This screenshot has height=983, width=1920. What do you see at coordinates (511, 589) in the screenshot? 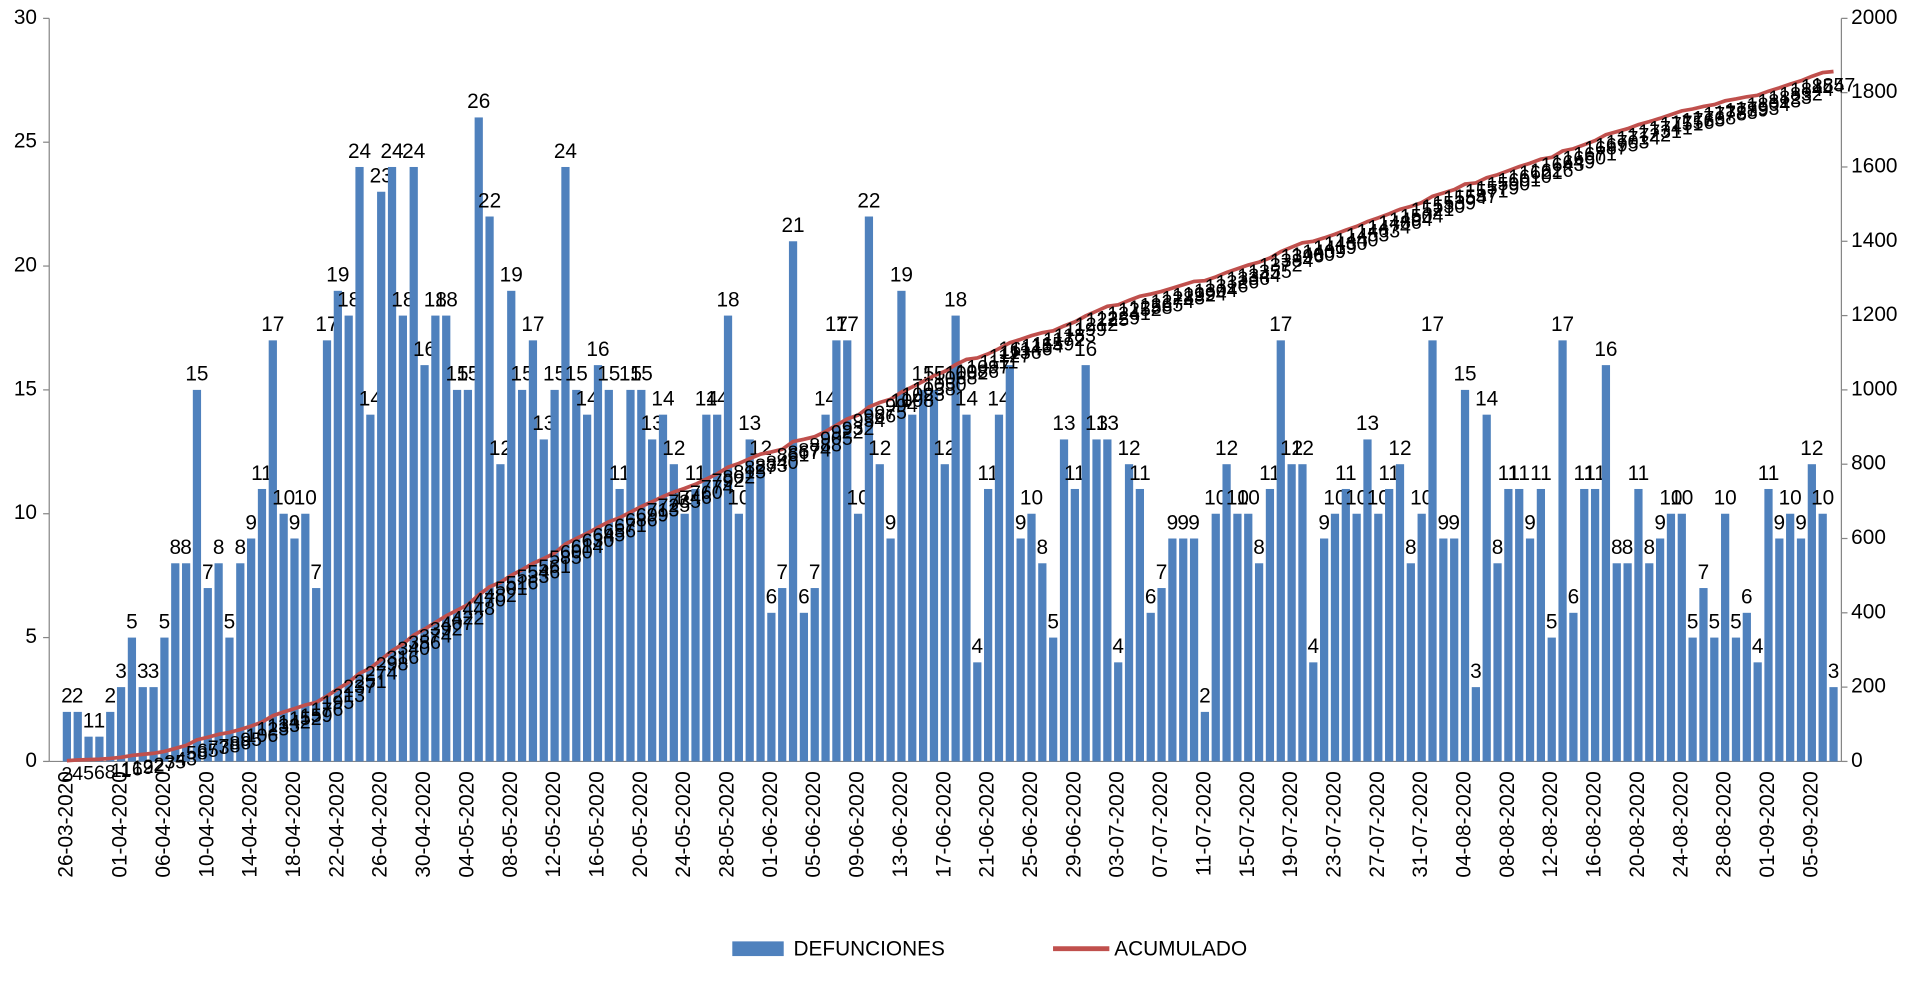
I see `line-value-label: 501` at bounding box center [511, 589].